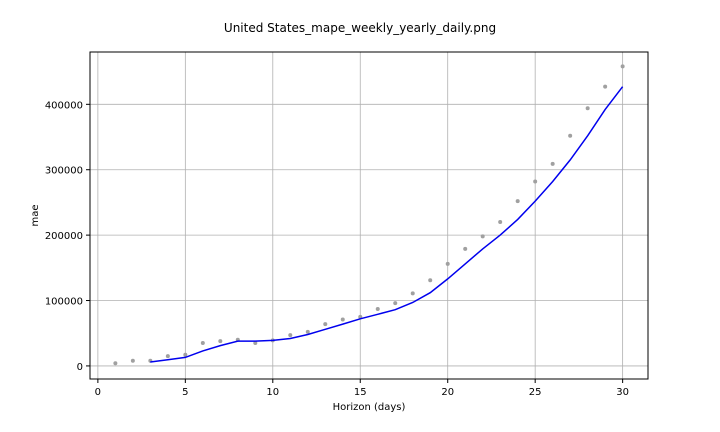 The width and height of the screenshot is (720, 432). I want to click on y-axis-label: mae, so click(35, 215).